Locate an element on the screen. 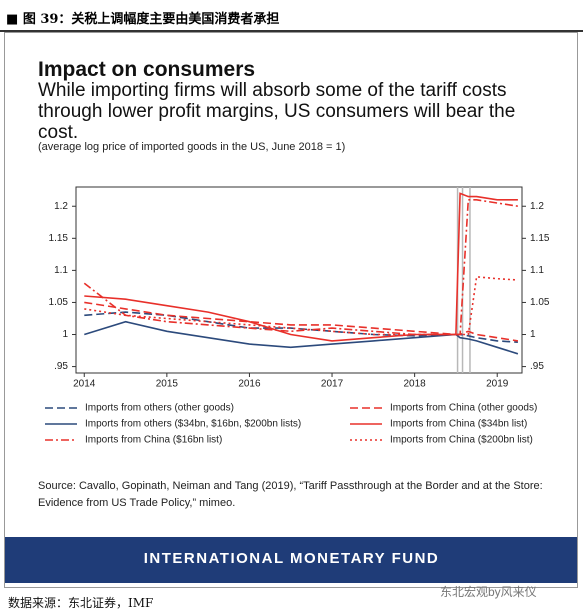 Image resolution: width=583 pixels, height=616 pixels. x-tick-label: 2016 is located at coordinates (249, 384).